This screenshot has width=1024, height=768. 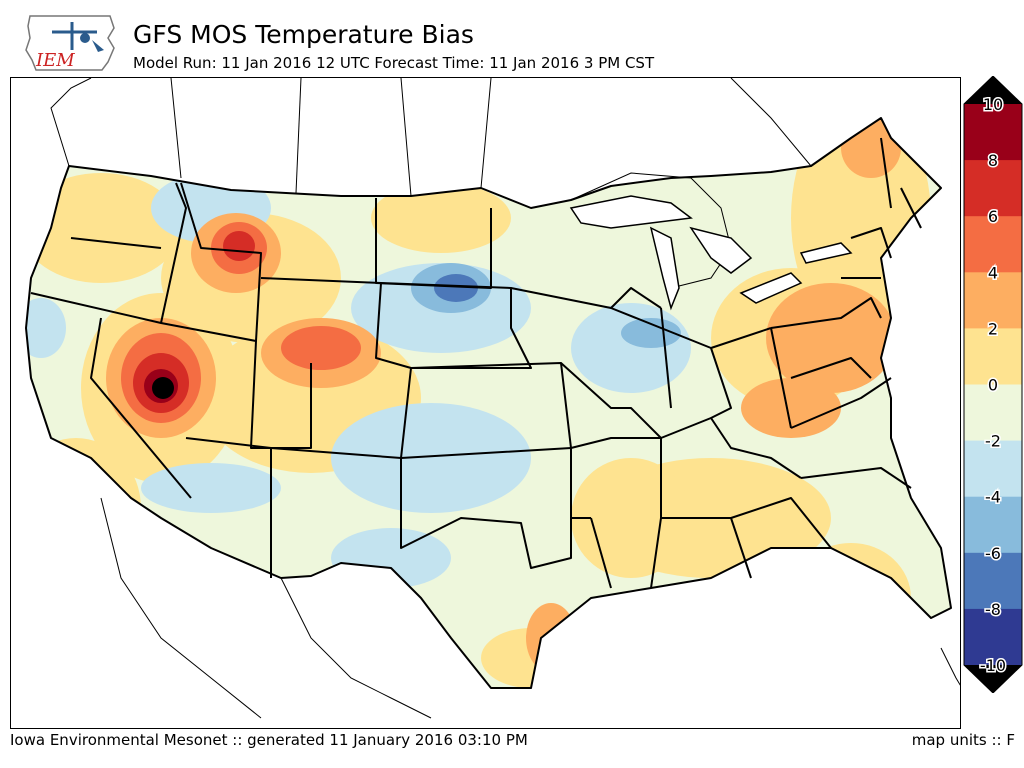 I want to click on colorbar-tick-label: -6, so click(x=993, y=553).